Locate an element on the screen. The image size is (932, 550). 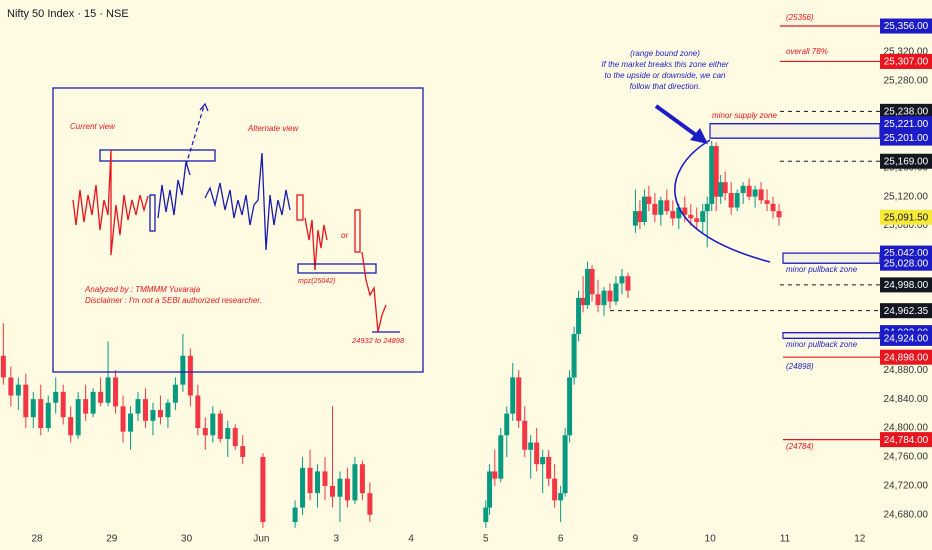
price-label: 25,307.00 is located at coordinates (906, 62).